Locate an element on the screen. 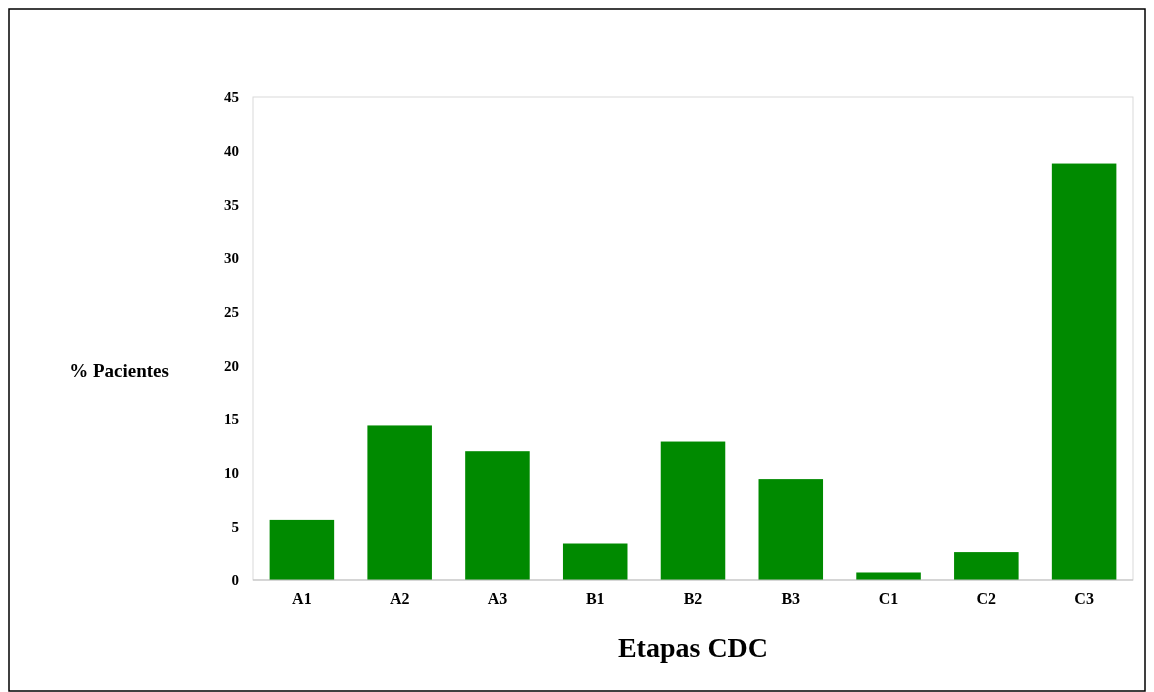 Image resolution: width=1154 pixels, height=692 pixels. y-tick-label: 10 is located at coordinates (231, 472).